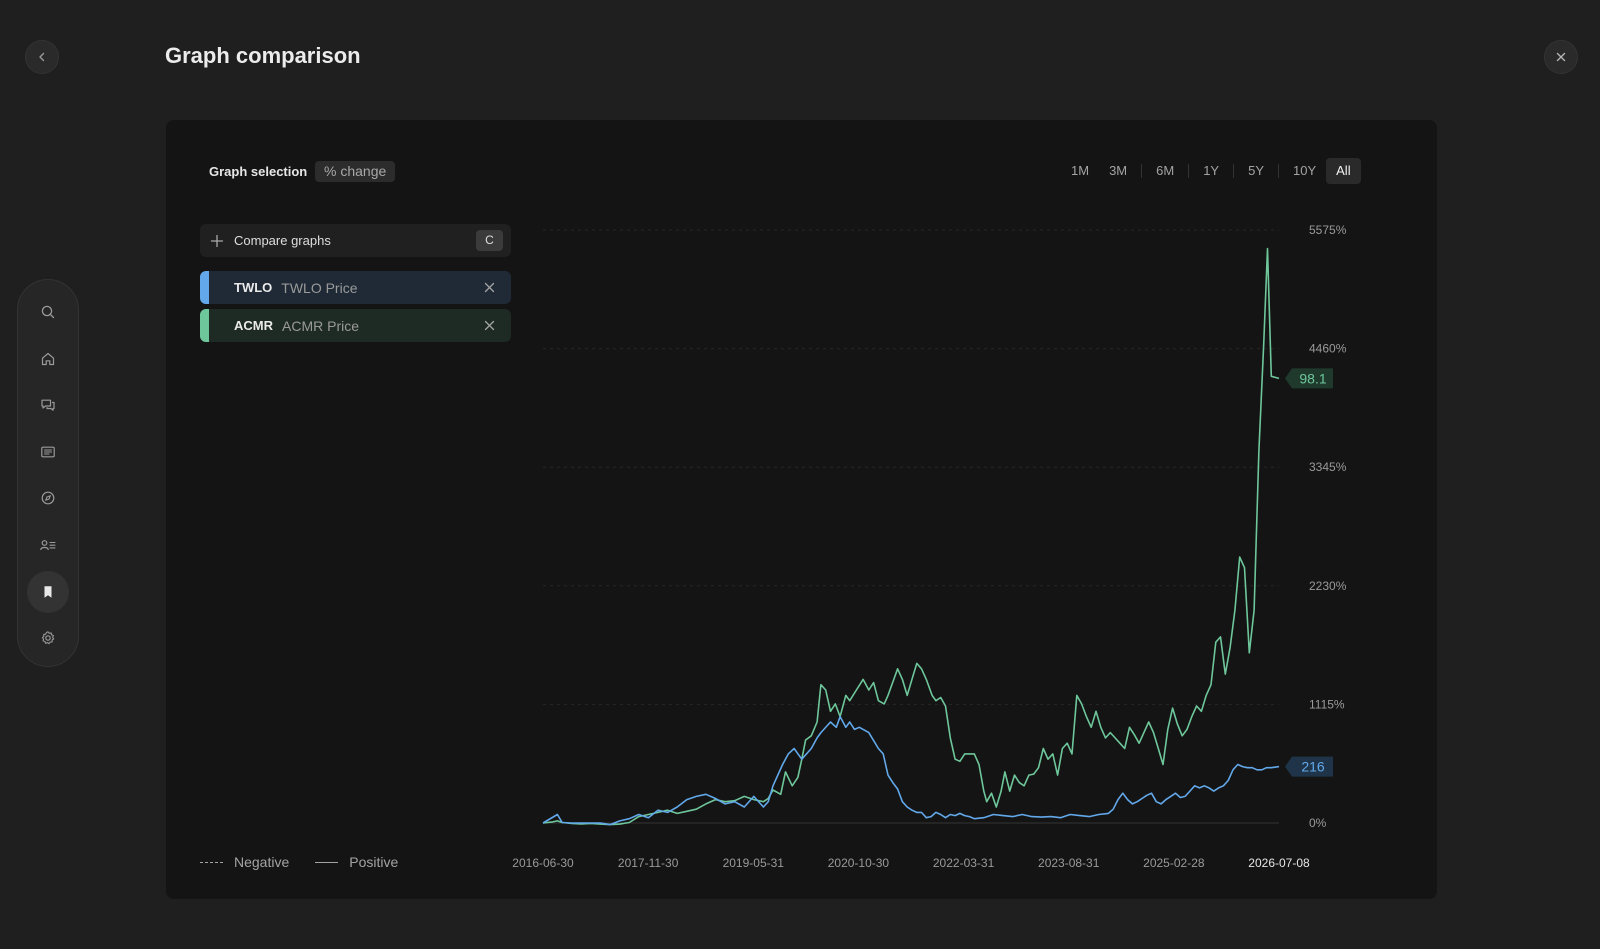 This screenshot has width=1600, height=949. Describe the element at coordinates (1069, 863) in the screenshot. I see `x-tick-label: 2023-08-31` at that location.